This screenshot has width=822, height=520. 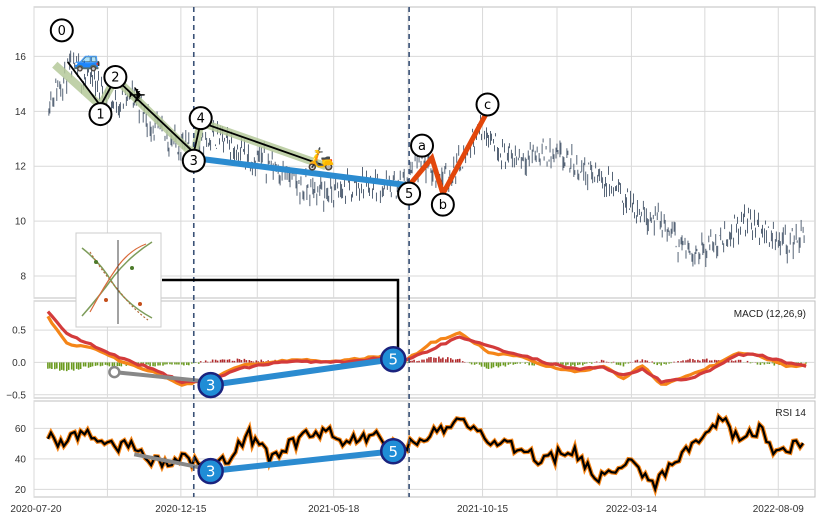 What do you see at coordinates (302, 372) in the screenshot?
I see `macd-wave-line` at bounding box center [302, 372].